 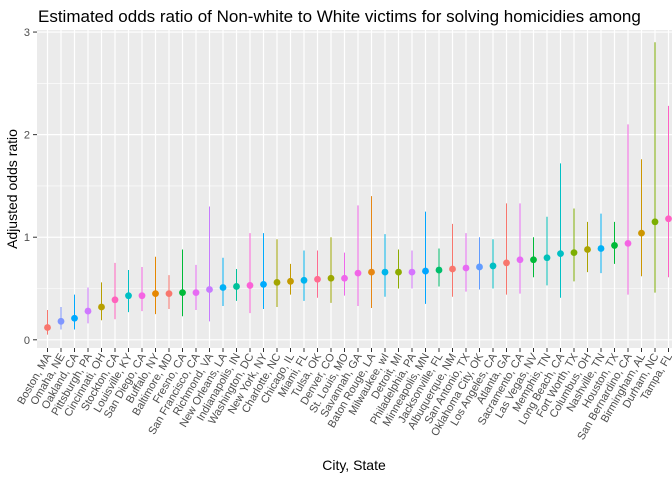 I want to click on y-tick-label: 2, so click(x=27, y=136).